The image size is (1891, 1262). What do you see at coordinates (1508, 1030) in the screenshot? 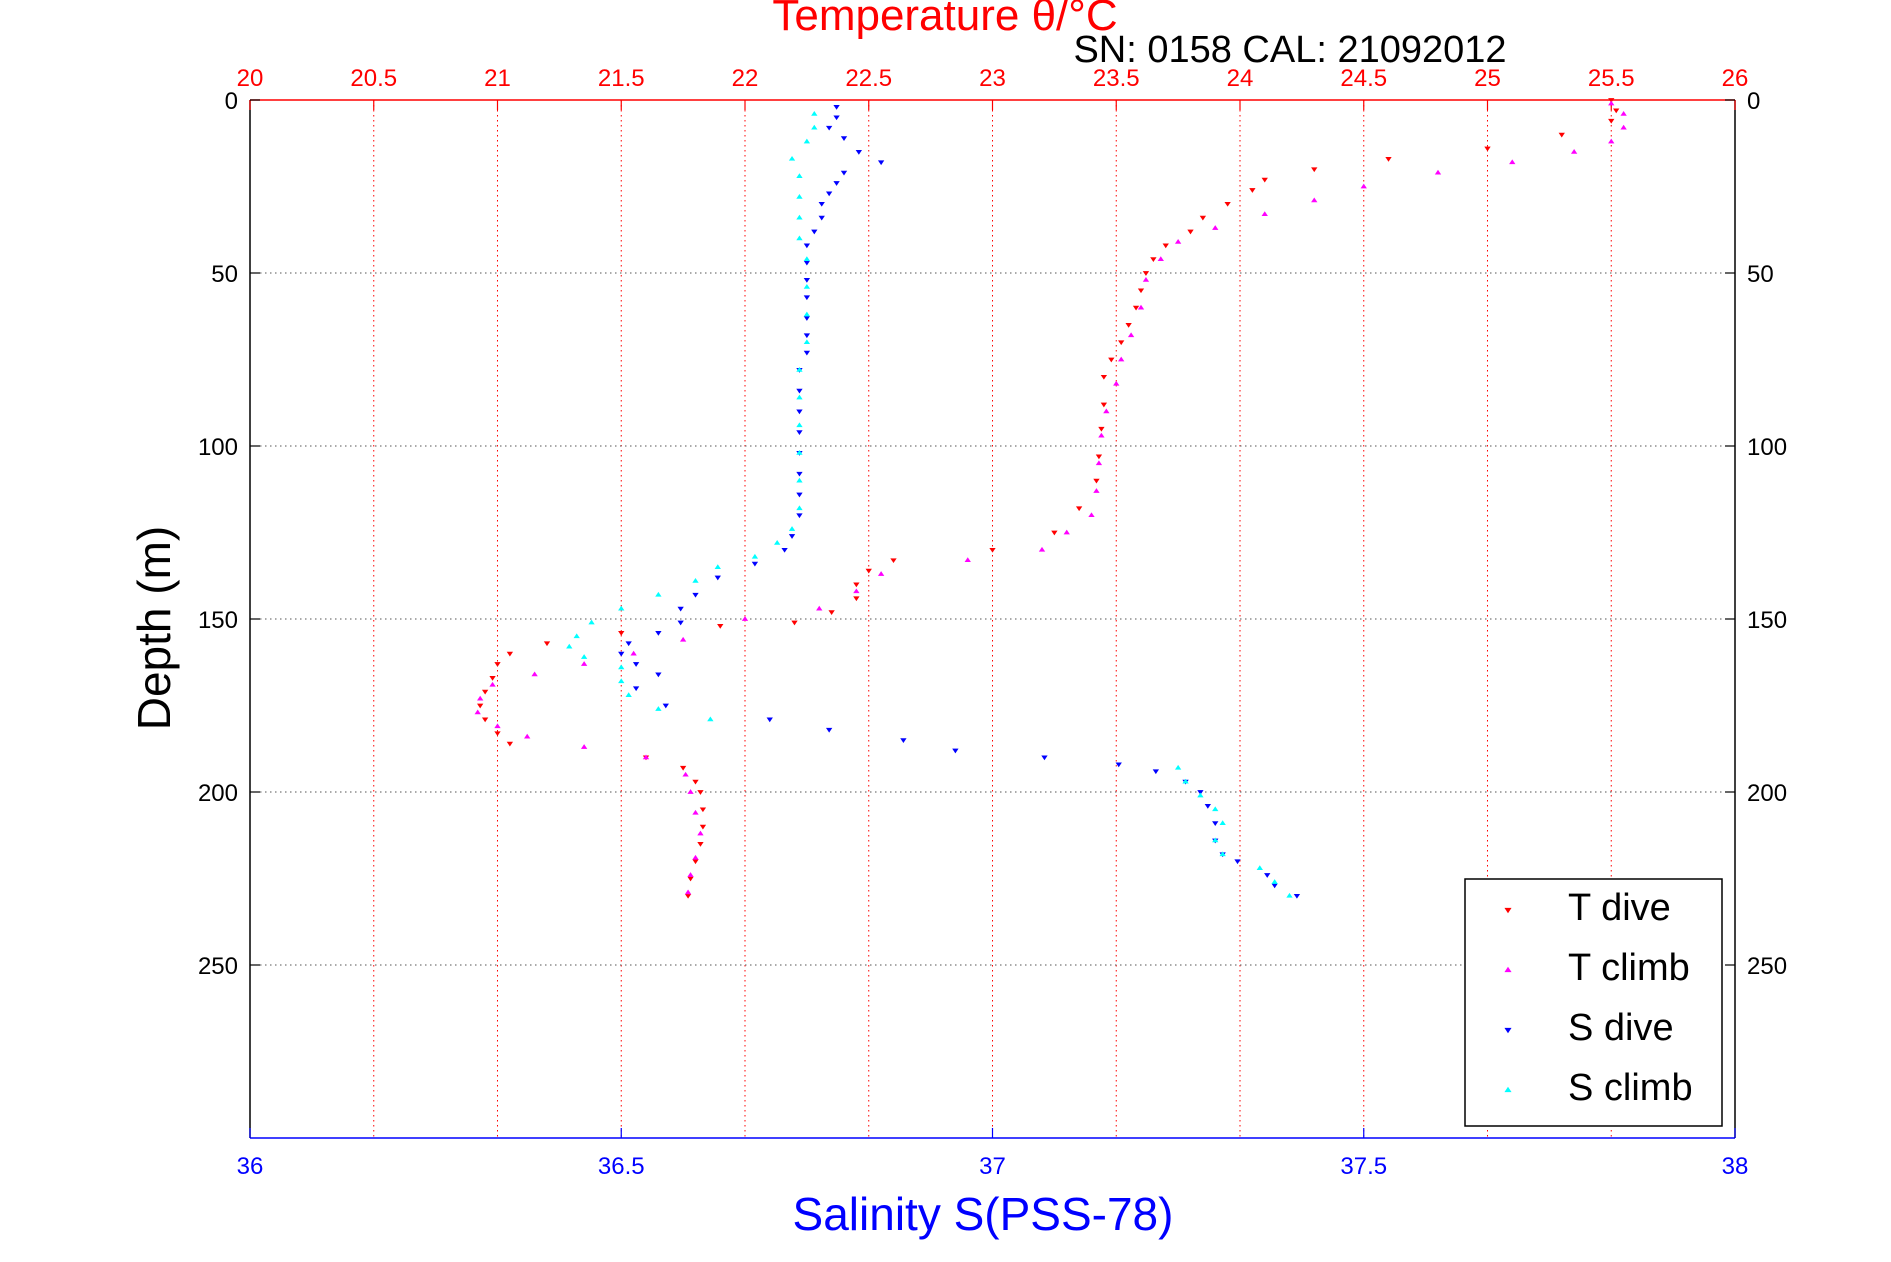
I see `legend-marker-s-dive` at bounding box center [1508, 1030].